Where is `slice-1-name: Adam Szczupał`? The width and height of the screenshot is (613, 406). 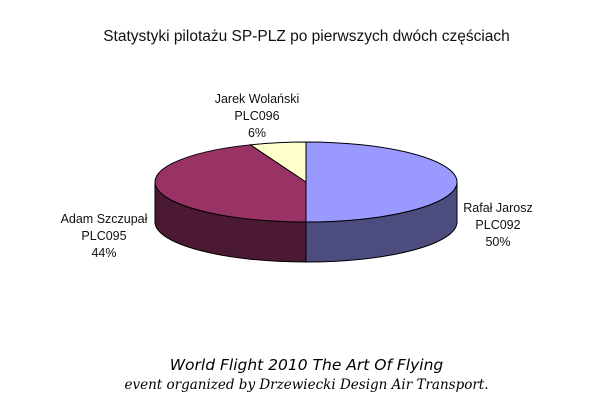
slice-1-name: Adam Szczupał is located at coordinates (104, 219).